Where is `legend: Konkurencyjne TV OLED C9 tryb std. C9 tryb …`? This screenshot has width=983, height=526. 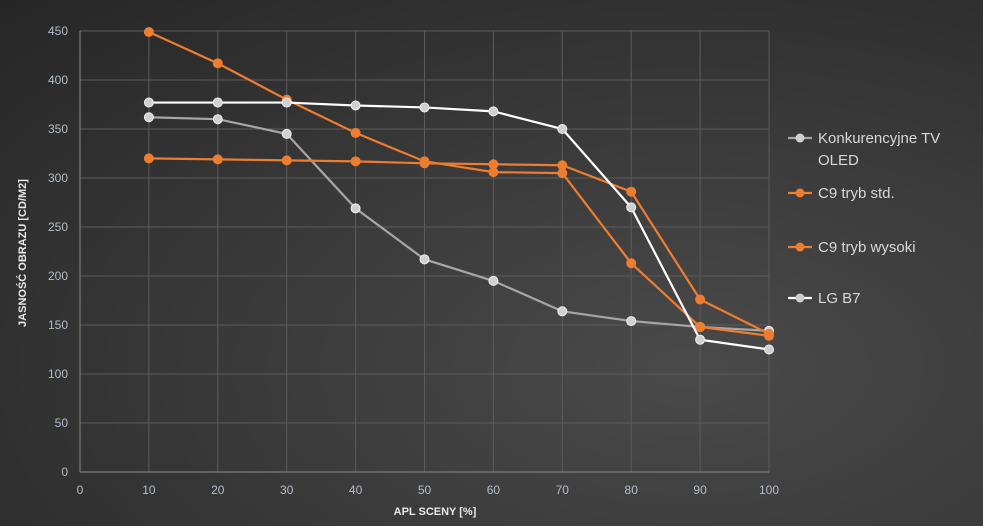
legend: Konkurencyjne TV OLED C9 tryb std. C9 tryb … is located at coordinates (864, 218).